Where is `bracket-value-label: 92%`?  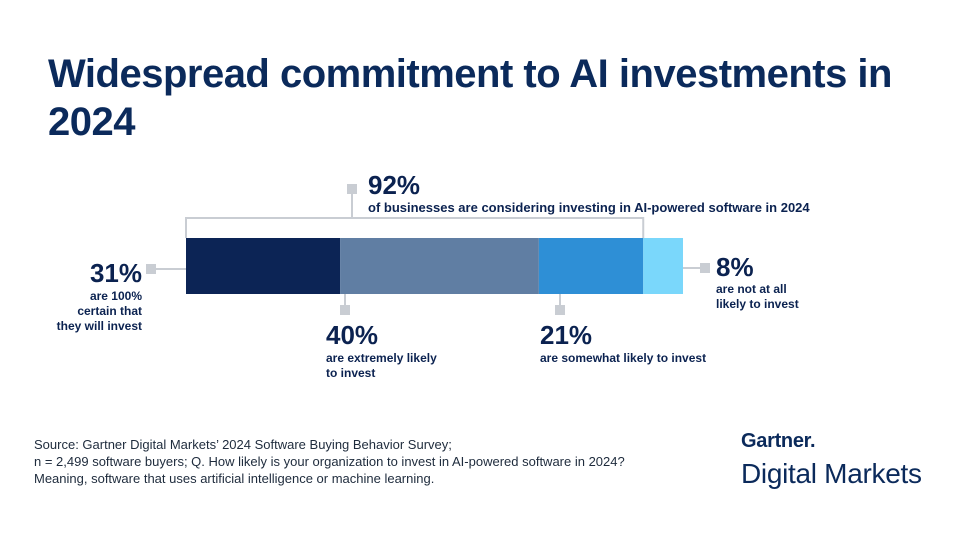
bracket-value-label: 92% is located at coordinates (394, 185).